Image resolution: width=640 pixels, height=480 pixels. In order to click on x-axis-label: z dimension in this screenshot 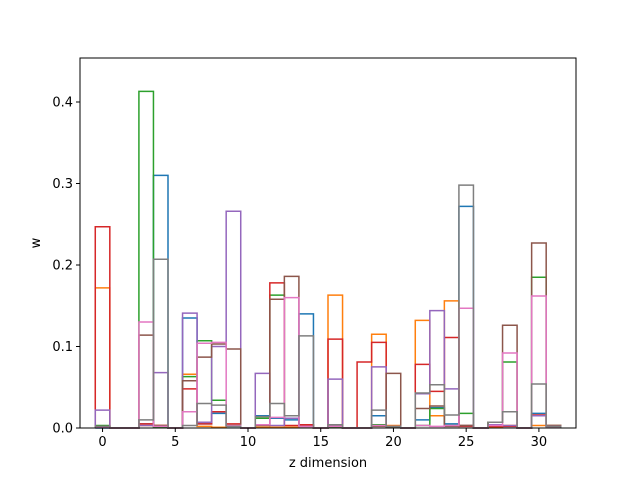, I will do `click(328, 463)`.